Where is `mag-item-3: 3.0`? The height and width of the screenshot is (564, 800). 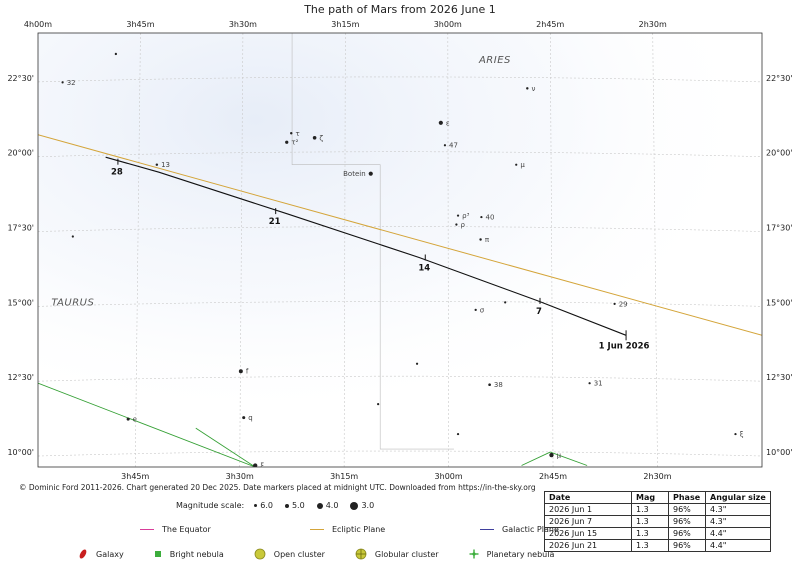 mag-item-3: 3.0 is located at coordinates (362, 505).